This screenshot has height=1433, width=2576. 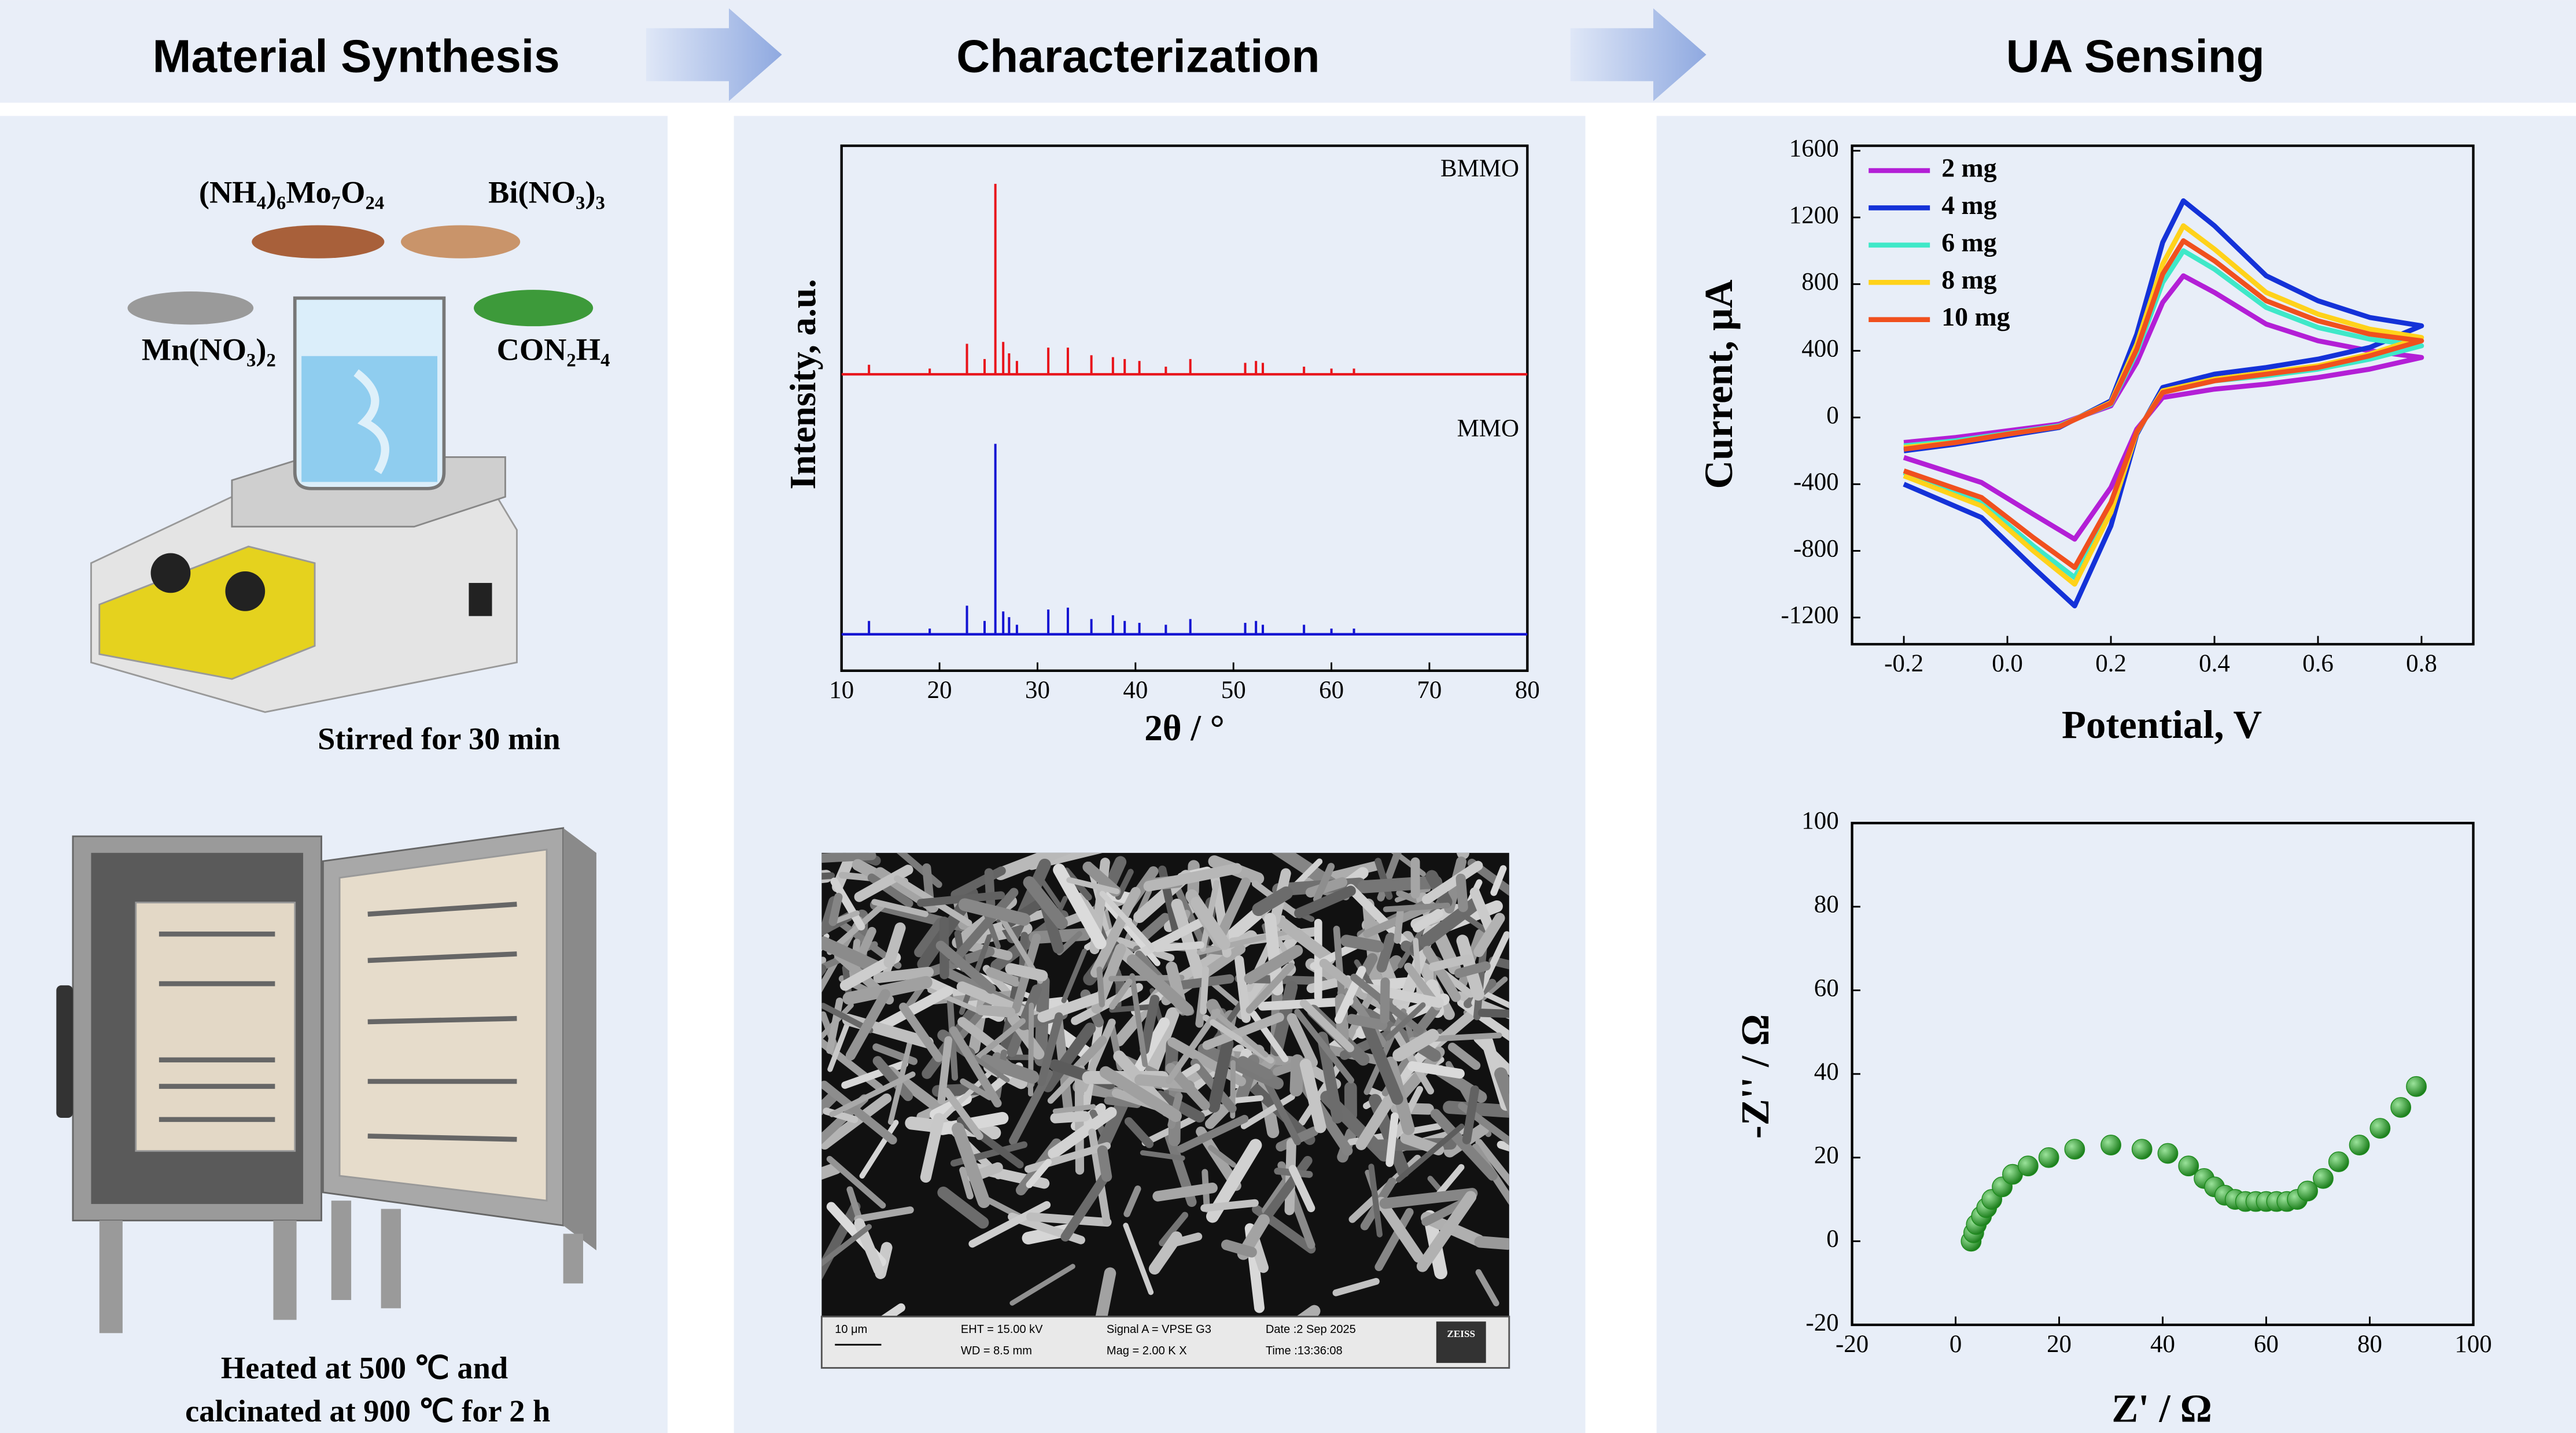 What do you see at coordinates (2421, 663) in the screenshot?
I see `x-tick-label: 0.8` at bounding box center [2421, 663].